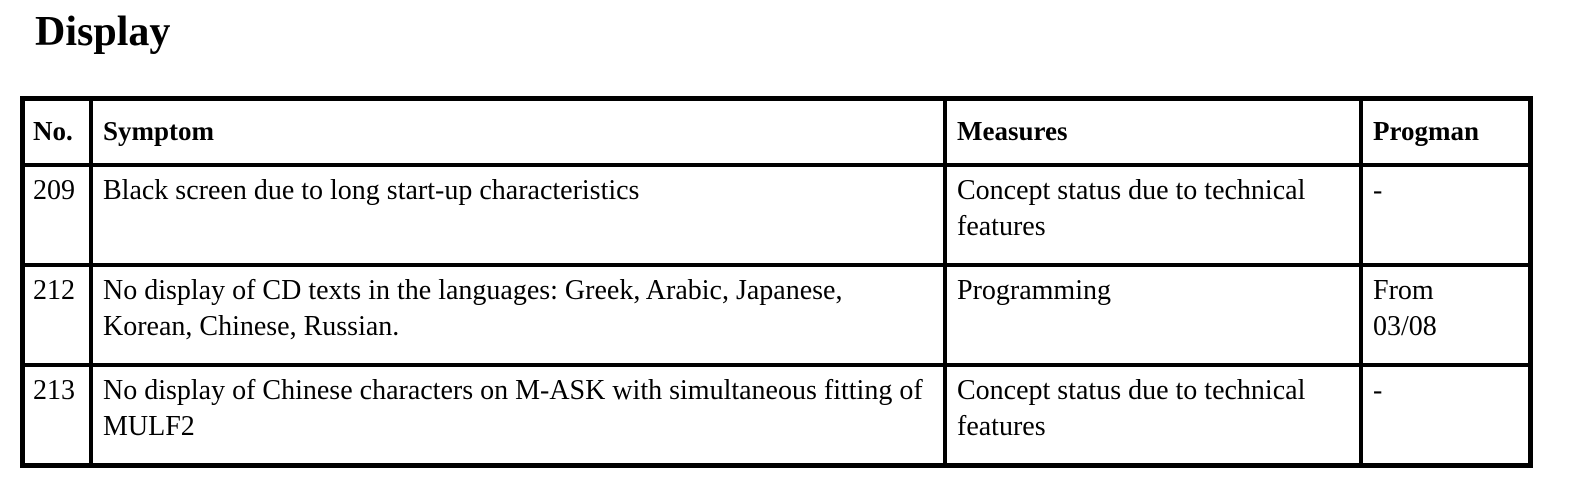 The width and height of the screenshot is (1584, 482). What do you see at coordinates (56, 131) in the screenshot?
I see `header-no: No.` at bounding box center [56, 131].